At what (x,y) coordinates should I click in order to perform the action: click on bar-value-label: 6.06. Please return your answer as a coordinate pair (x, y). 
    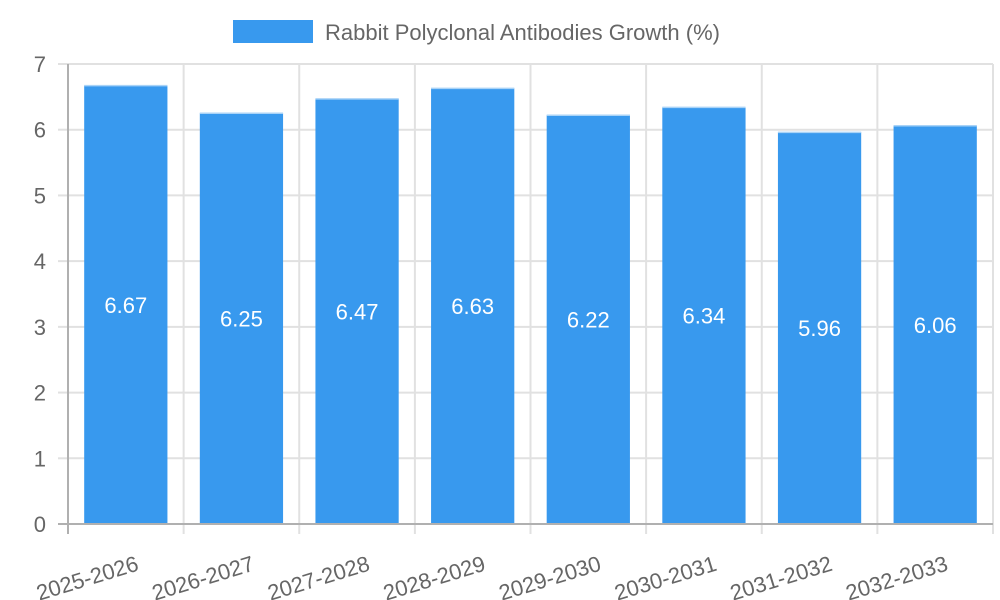
    Looking at the image, I should click on (935, 325).